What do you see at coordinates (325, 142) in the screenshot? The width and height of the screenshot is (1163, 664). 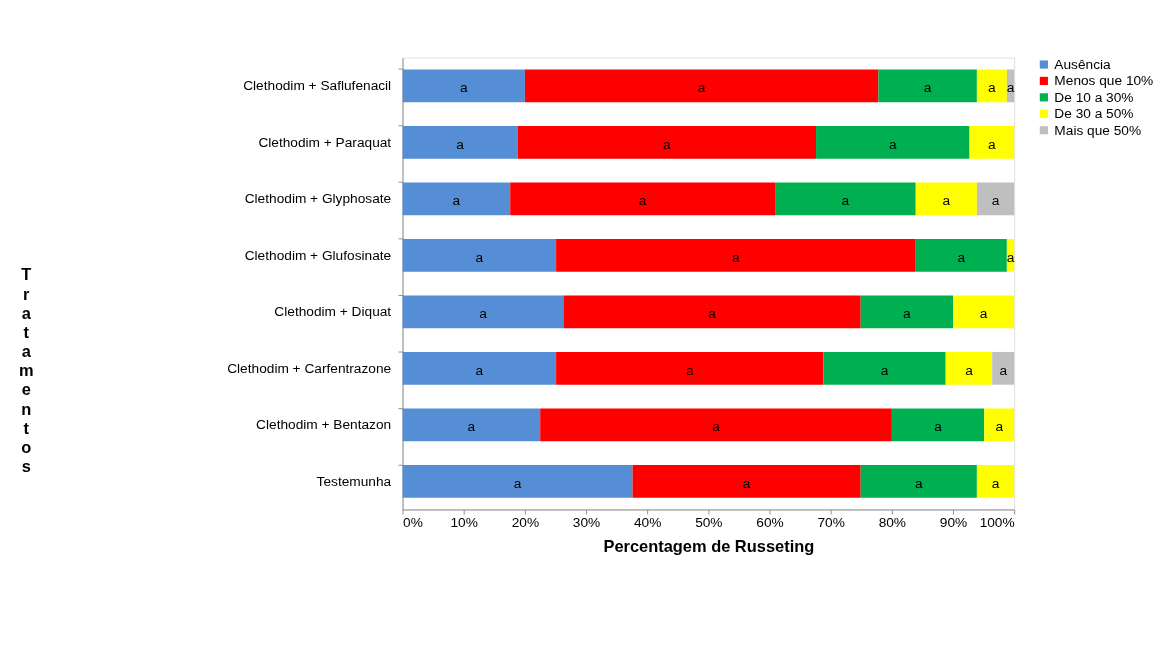 I see `y-tick-label: Clethodim + Paraquat` at bounding box center [325, 142].